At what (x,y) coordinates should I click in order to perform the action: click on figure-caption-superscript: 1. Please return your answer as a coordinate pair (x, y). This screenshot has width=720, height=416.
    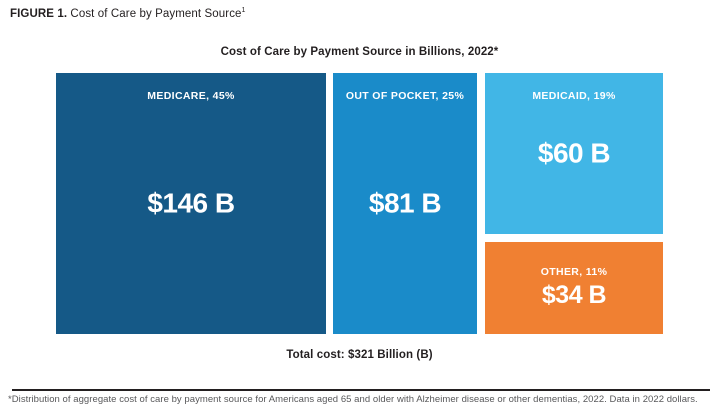
    Looking at the image, I should click on (243, 10).